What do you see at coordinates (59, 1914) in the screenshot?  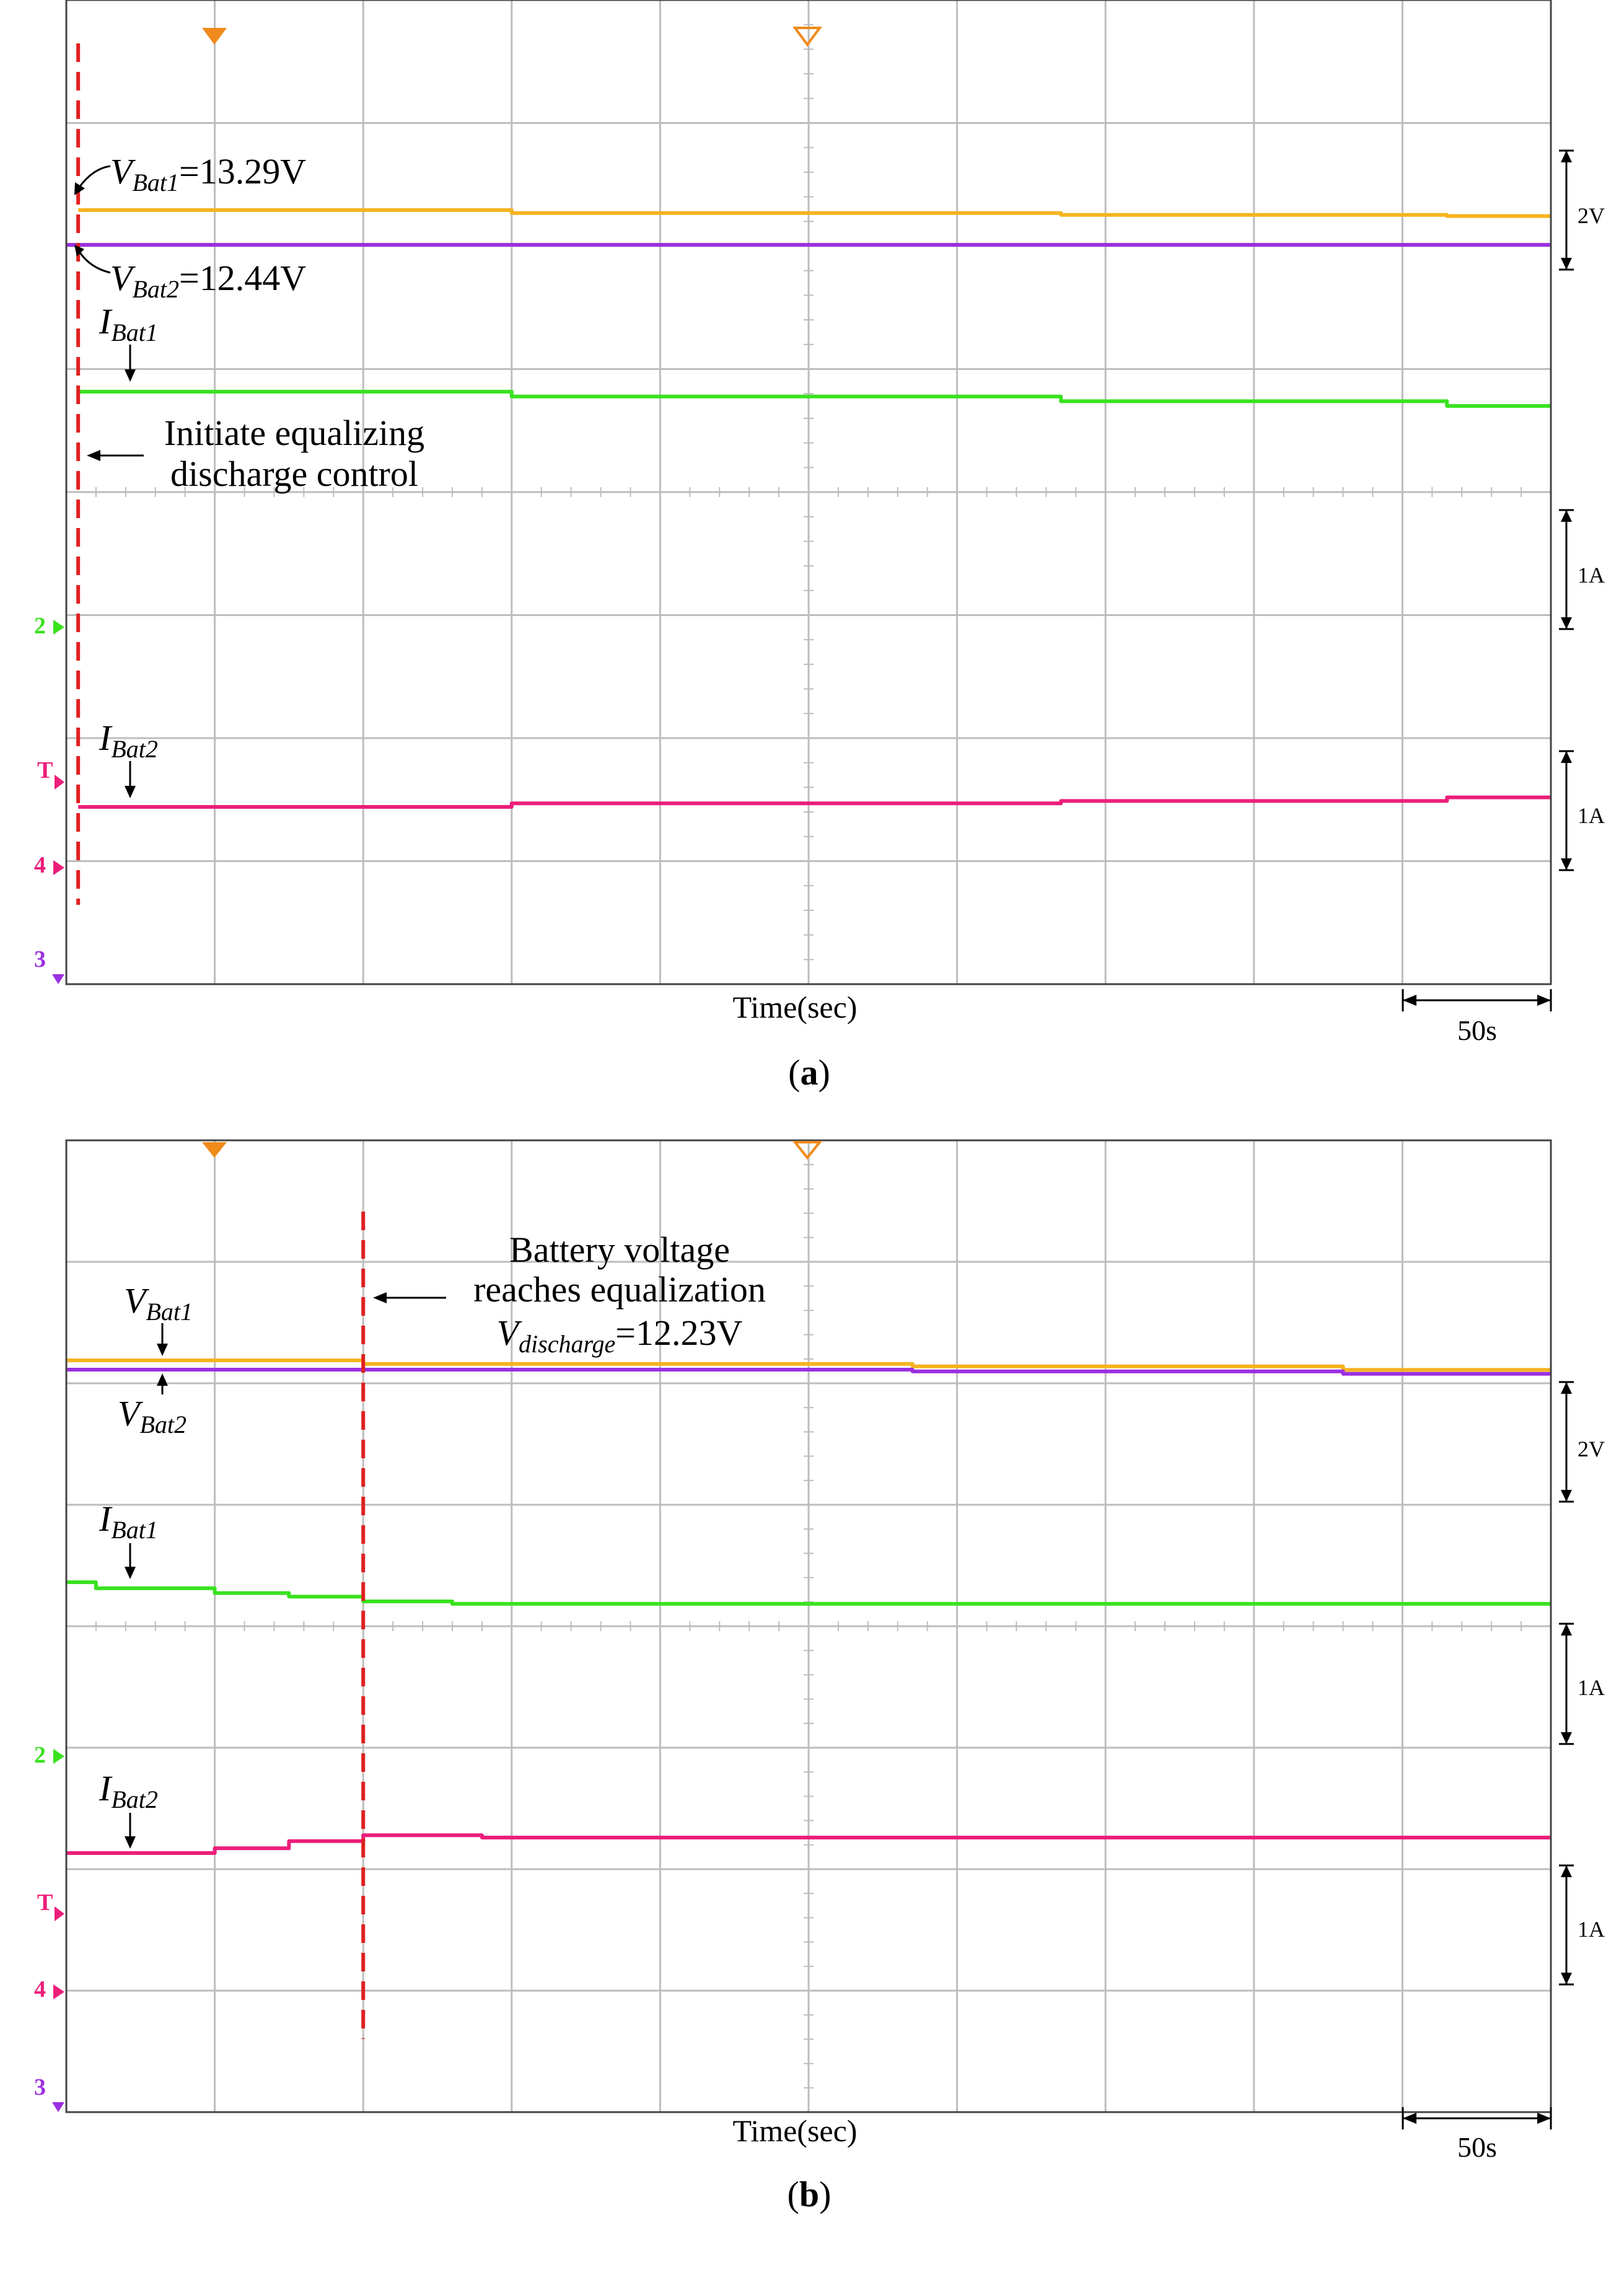 I see `panel-b-marker-trigger-arrow` at bounding box center [59, 1914].